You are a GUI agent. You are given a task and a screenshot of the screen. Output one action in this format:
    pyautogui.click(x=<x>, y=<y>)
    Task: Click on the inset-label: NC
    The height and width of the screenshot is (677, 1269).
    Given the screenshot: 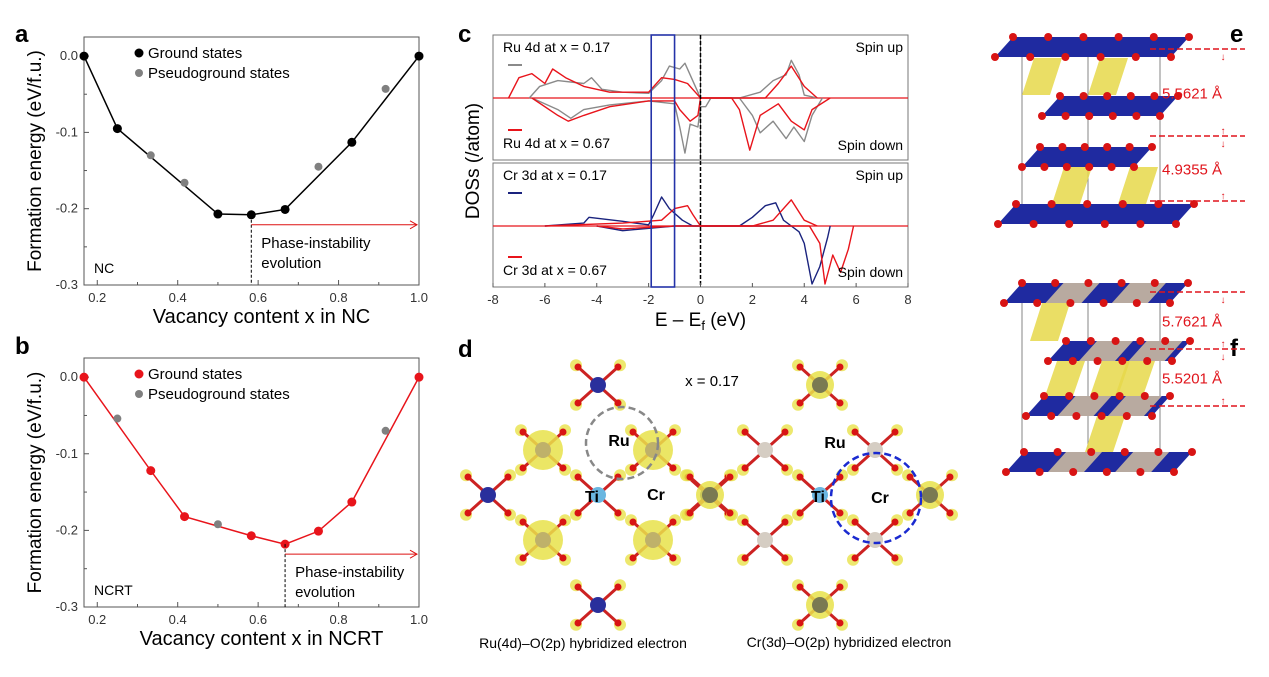 What is the action you would take?
    pyautogui.click(x=104, y=268)
    